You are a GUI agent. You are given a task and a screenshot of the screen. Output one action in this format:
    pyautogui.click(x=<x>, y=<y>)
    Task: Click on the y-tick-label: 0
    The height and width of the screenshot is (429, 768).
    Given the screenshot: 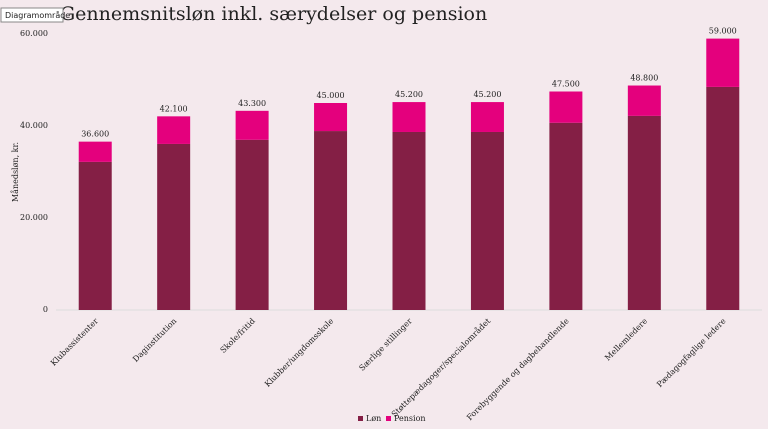 What is the action you would take?
    pyautogui.click(x=45, y=309)
    